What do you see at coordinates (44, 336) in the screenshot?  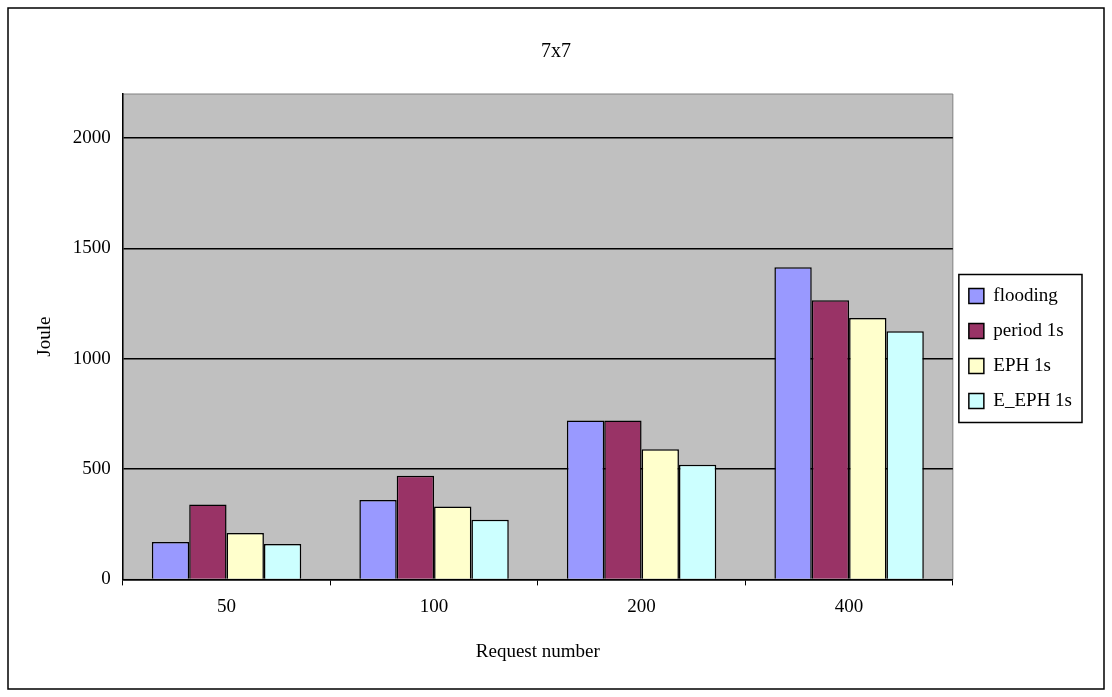 I see `y-axis-title: Joule` at bounding box center [44, 336].